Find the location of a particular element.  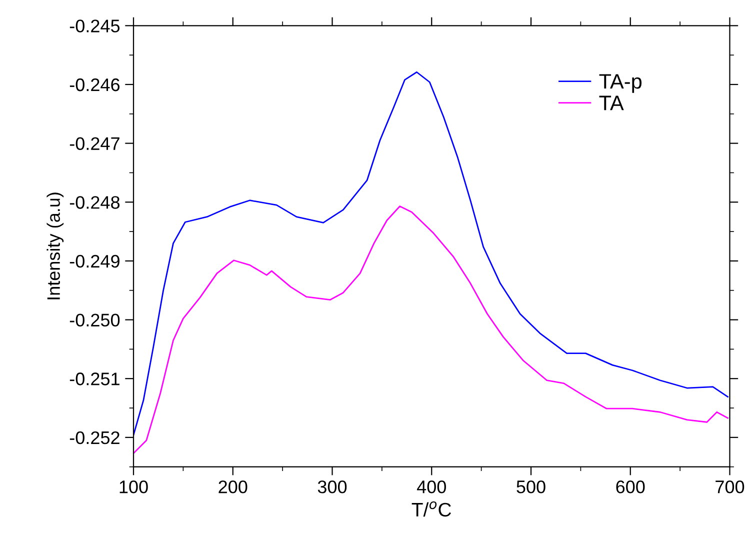

x-tick-label: 300 is located at coordinates (332, 487).